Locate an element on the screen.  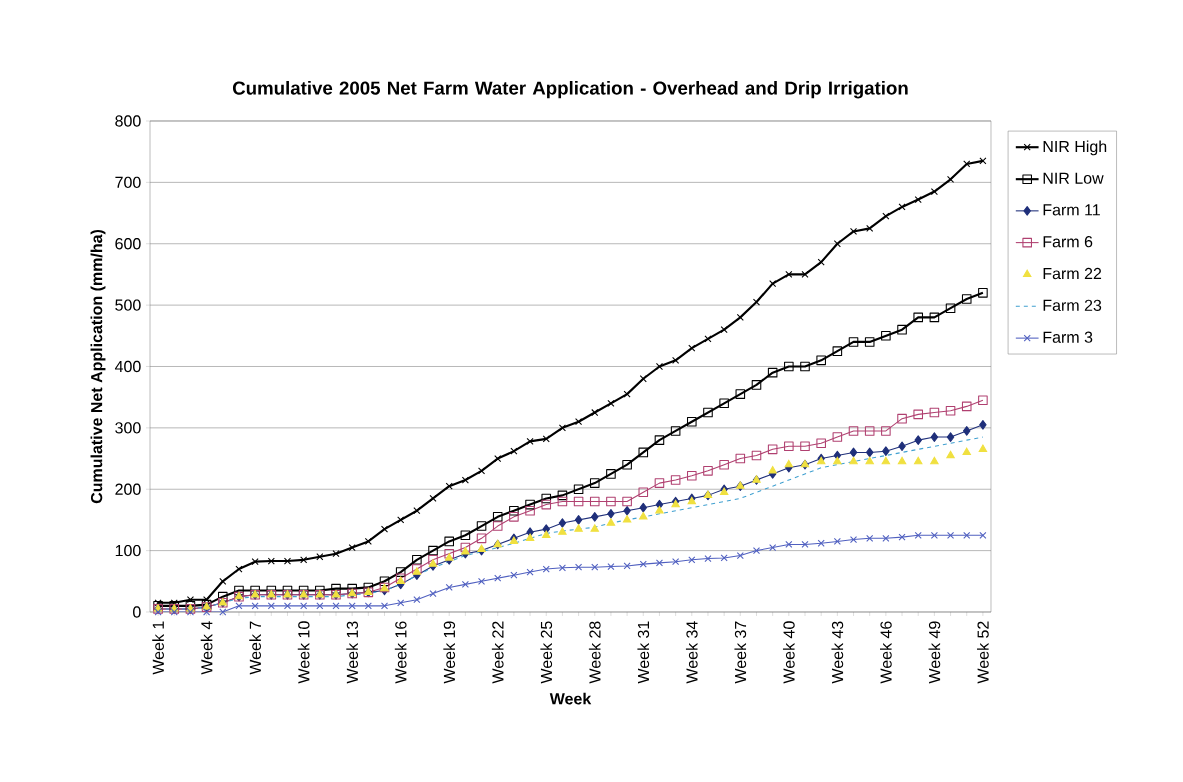
x-tick-label: Week 40 is located at coordinates (788, 652).